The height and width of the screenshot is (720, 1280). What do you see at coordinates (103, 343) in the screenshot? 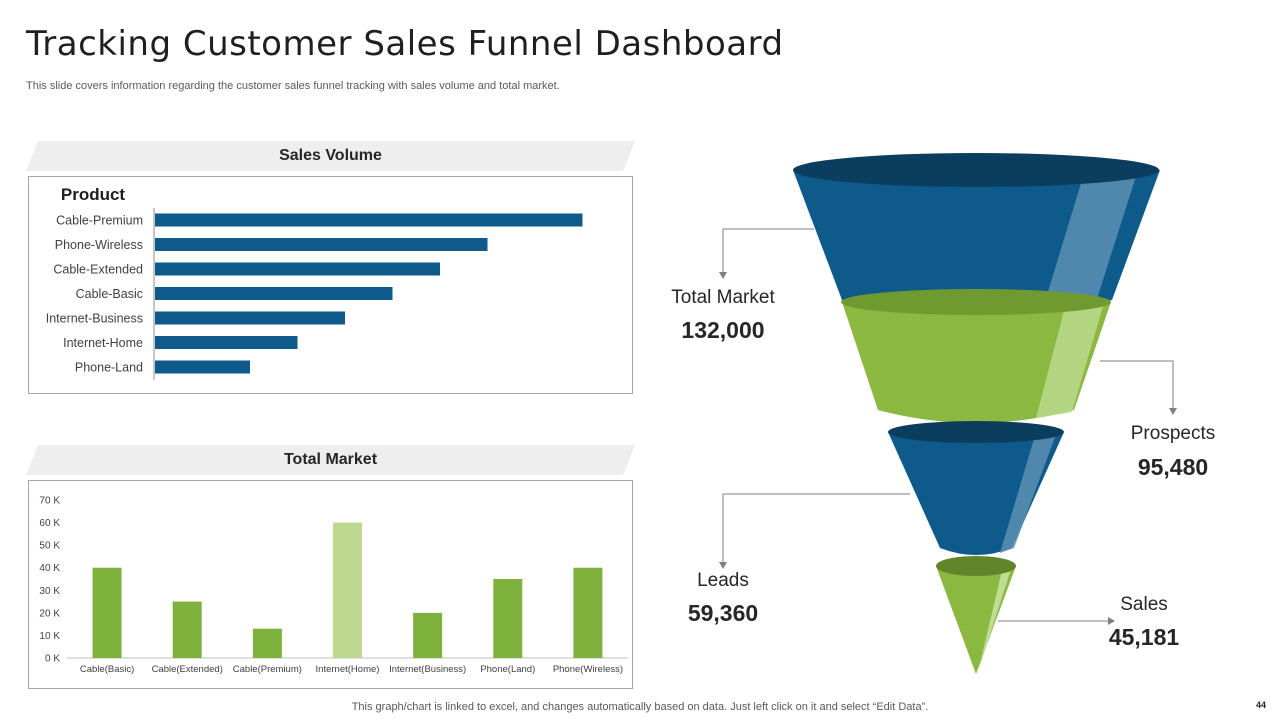
I see `sales-volume-label-internet-home: Internet-Home` at bounding box center [103, 343].